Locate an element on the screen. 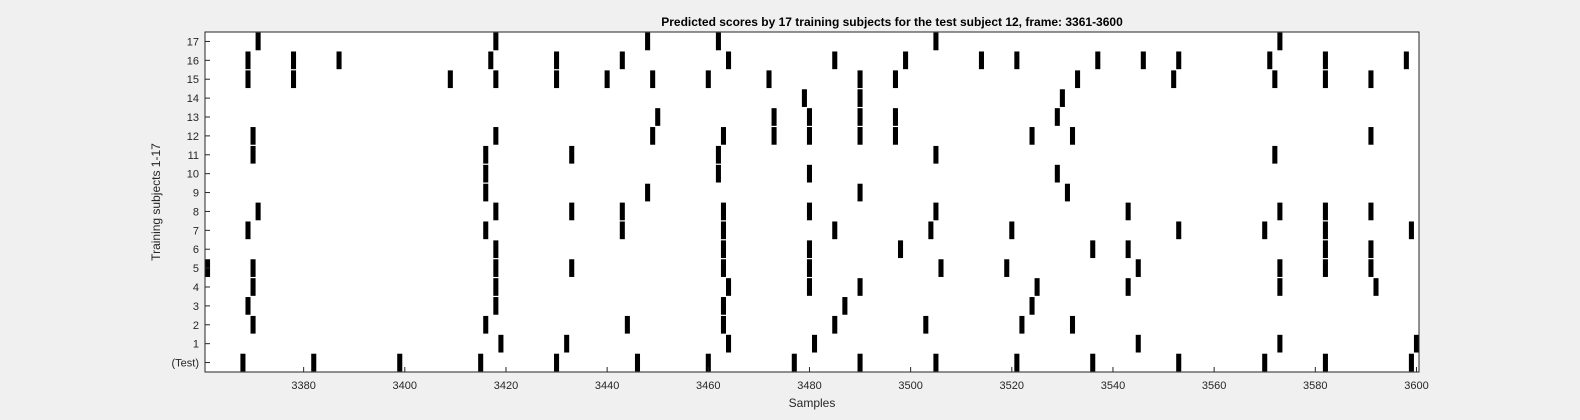  x-tick-label: 3540 is located at coordinates (1113, 386).